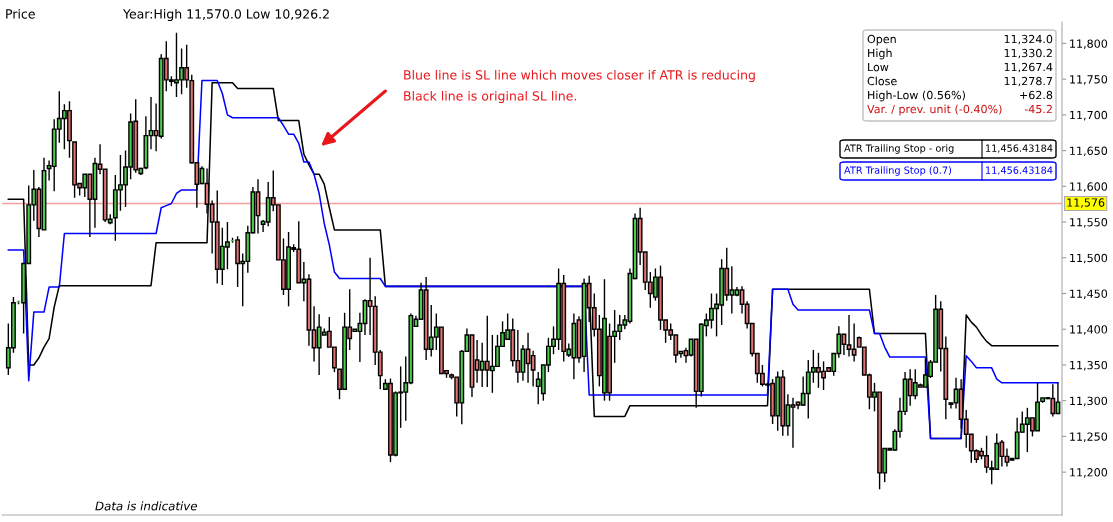 The height and width of the screenshot is (522, 1113). I want to click on y-tick-label: 11,300, so click(1089, 401).